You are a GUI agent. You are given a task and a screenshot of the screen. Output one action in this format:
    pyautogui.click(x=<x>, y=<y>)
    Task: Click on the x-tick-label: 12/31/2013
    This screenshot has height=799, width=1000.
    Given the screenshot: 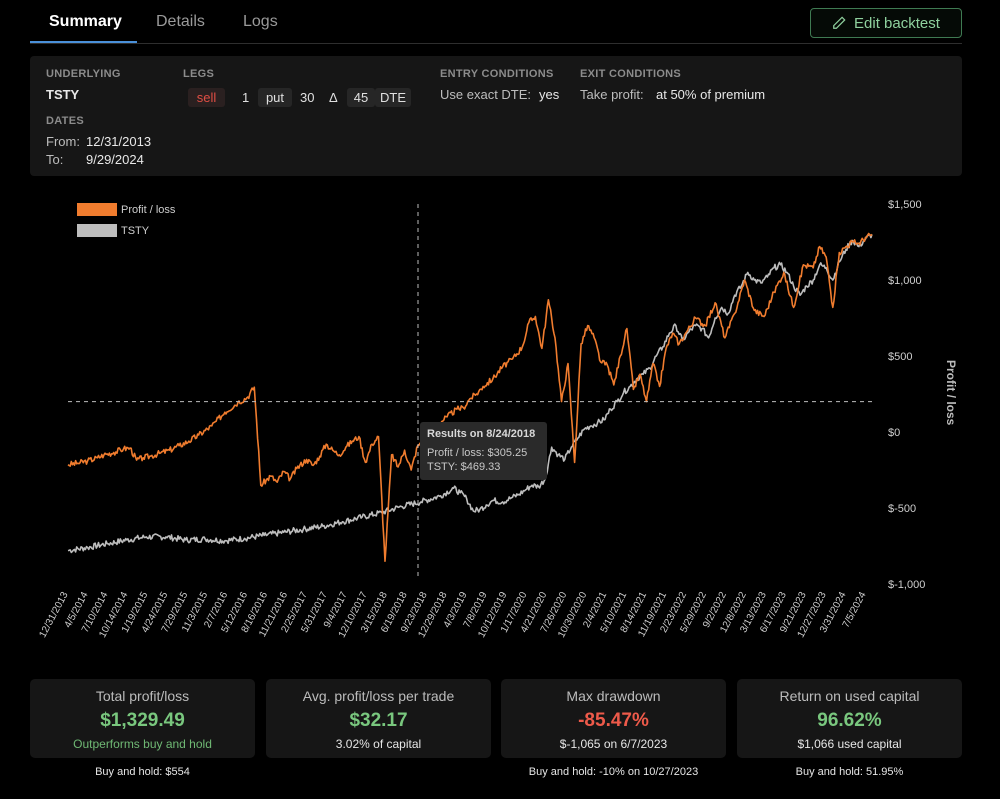 What is the action you would take?
    pyautogui.click(x=53, y=615)
    